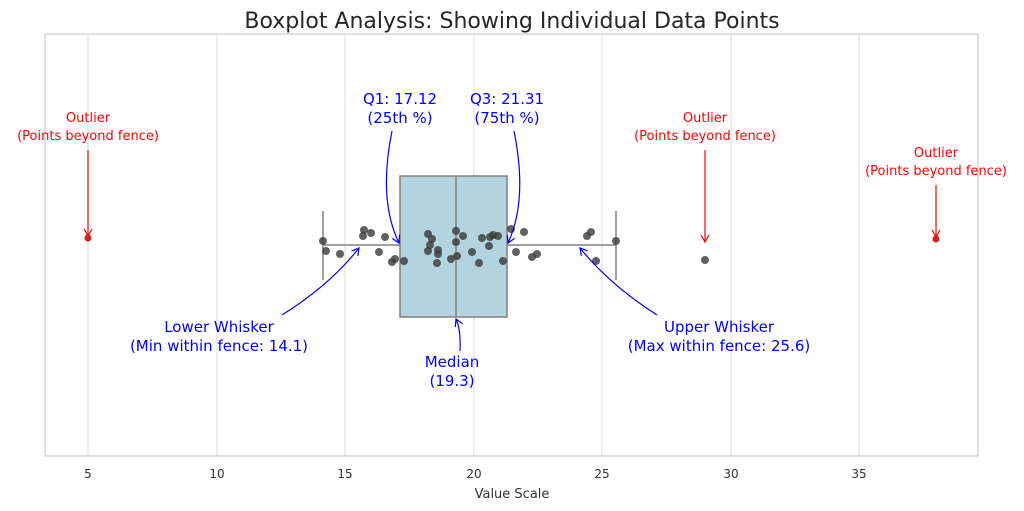 The image size is (1024, 511). I want to click on annotation-upper-whisker: Upper Whisker (Max within fence: 25.6), so click(694, 301).